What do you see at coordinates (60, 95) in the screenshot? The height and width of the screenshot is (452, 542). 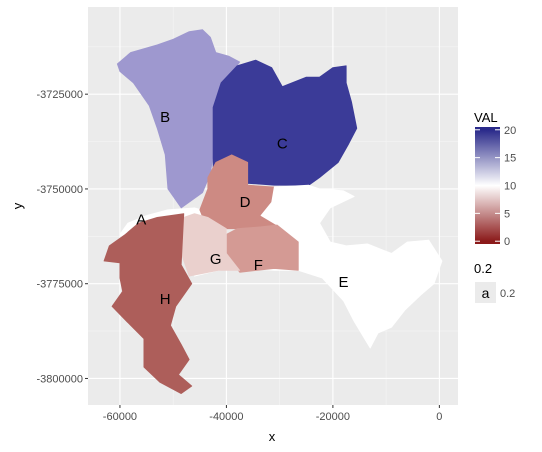 I see `y-tick-label: -3725000` at bounding box center [60, 95].